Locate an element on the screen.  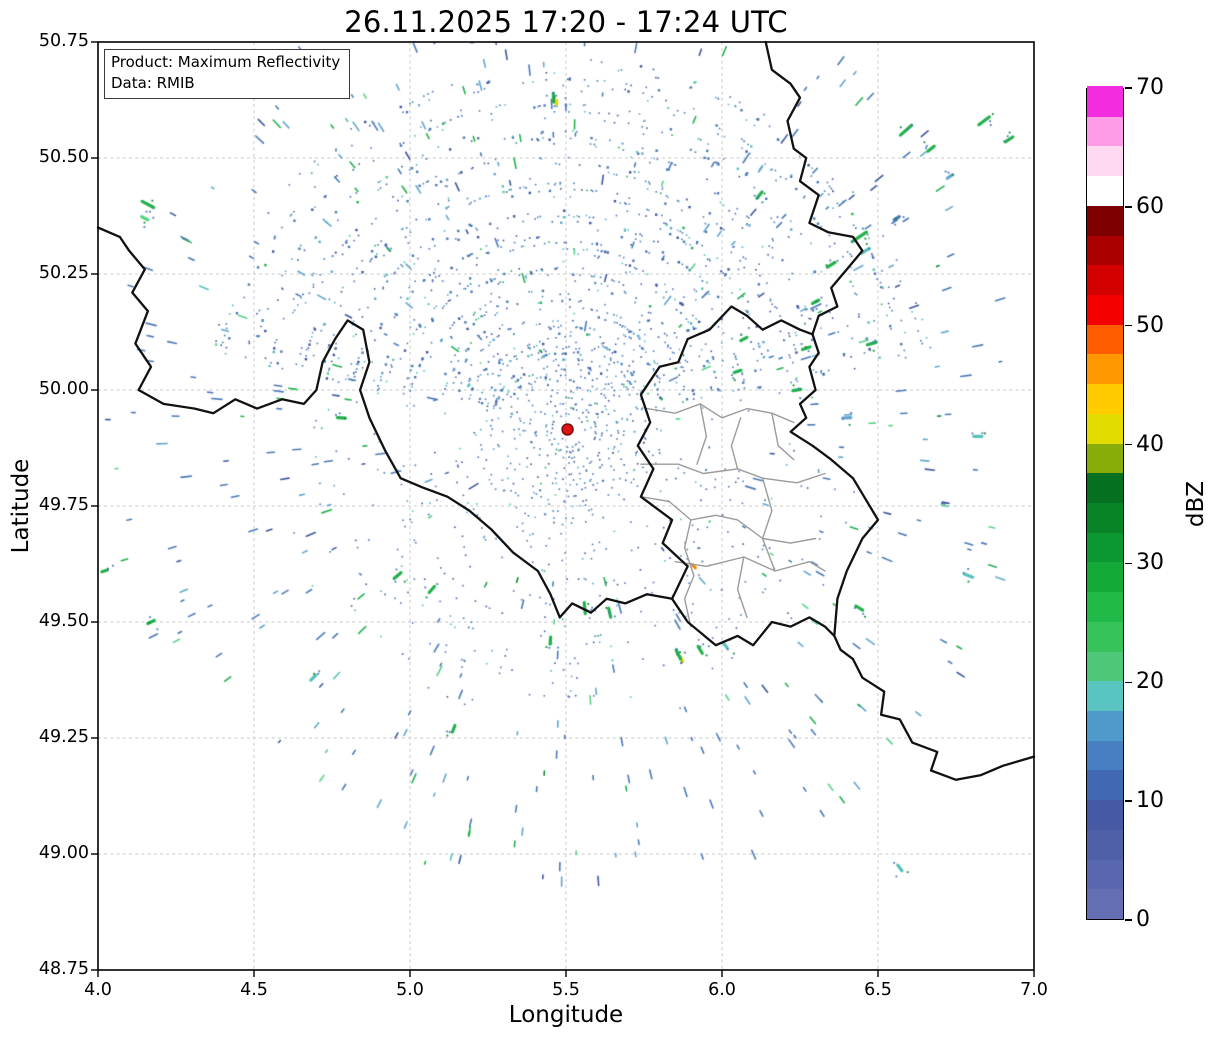
x-tick-label: 6.5 is located at coordinates (878, 990).